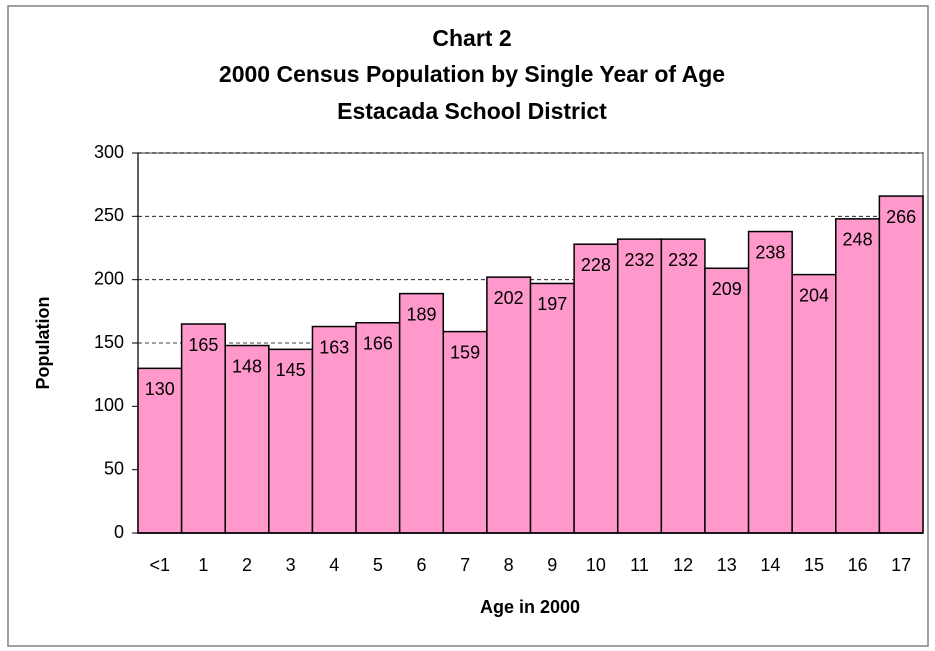 Image resolution: width=935 pixels, height=651 pixels. Describe the element at coordinates (509, 565) in the screenshot. I see `x-tick-label: 8` at that location.